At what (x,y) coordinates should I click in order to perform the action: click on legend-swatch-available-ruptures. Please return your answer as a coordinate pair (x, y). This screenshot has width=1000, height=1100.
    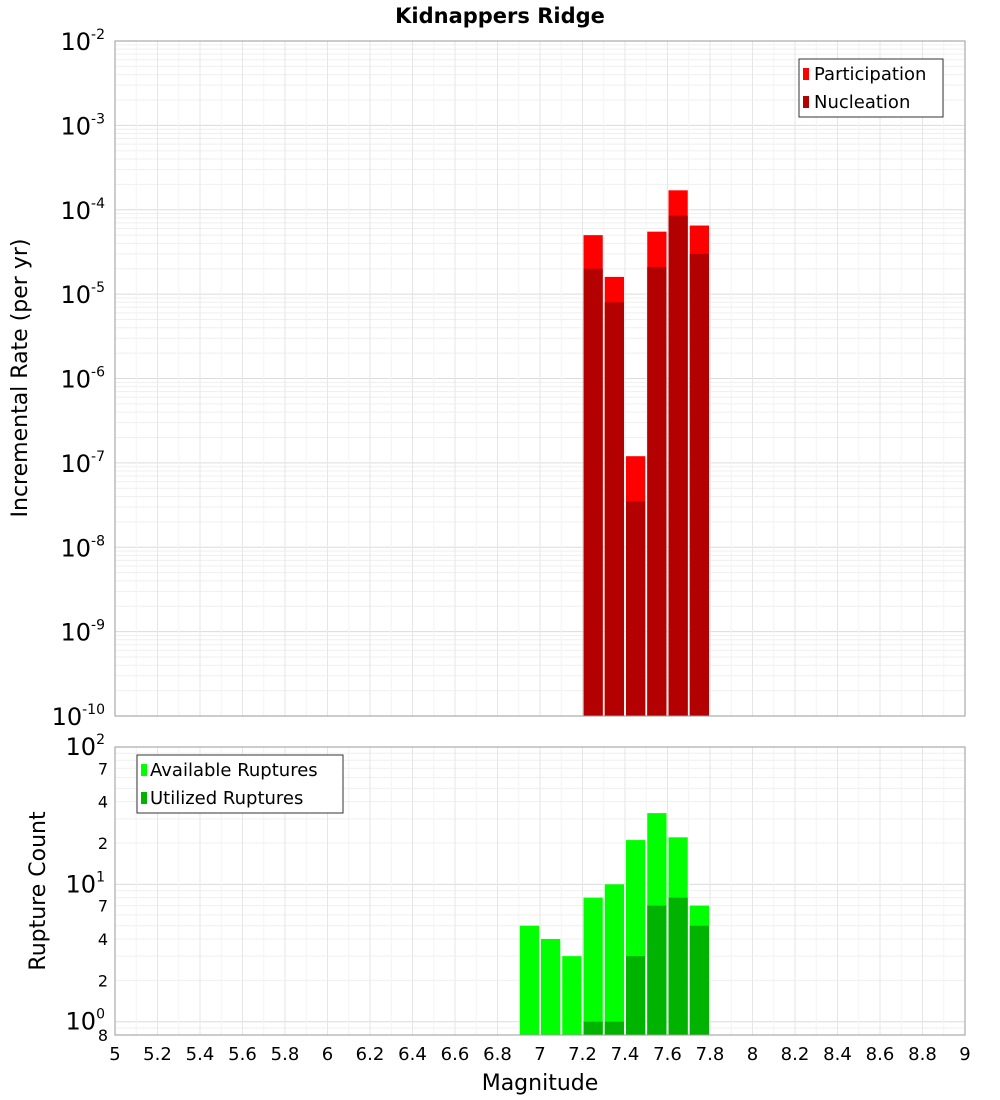
    Looking at the image, I should click on (144, 770).